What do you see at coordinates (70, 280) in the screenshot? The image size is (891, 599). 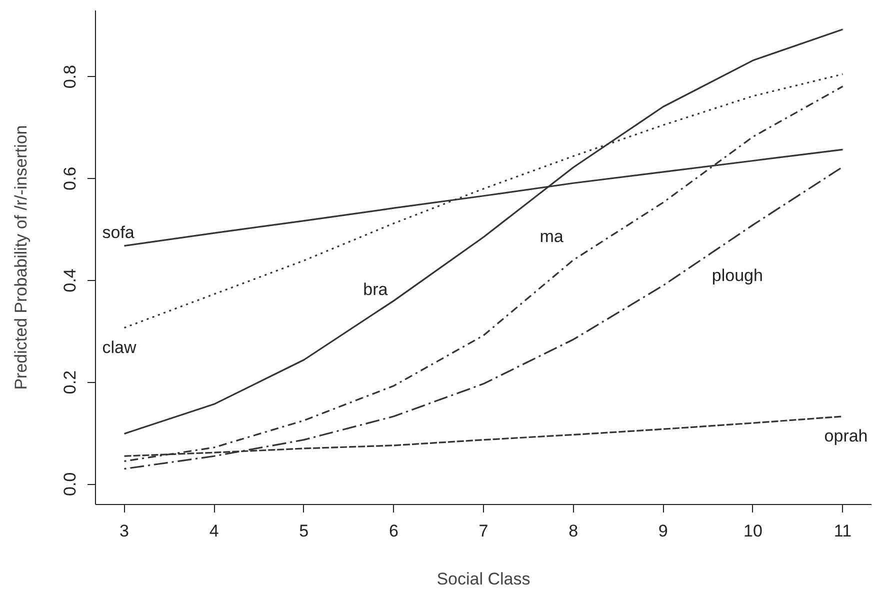 I see `y-tick-label: 0.4` at bounding box center [70, 280].